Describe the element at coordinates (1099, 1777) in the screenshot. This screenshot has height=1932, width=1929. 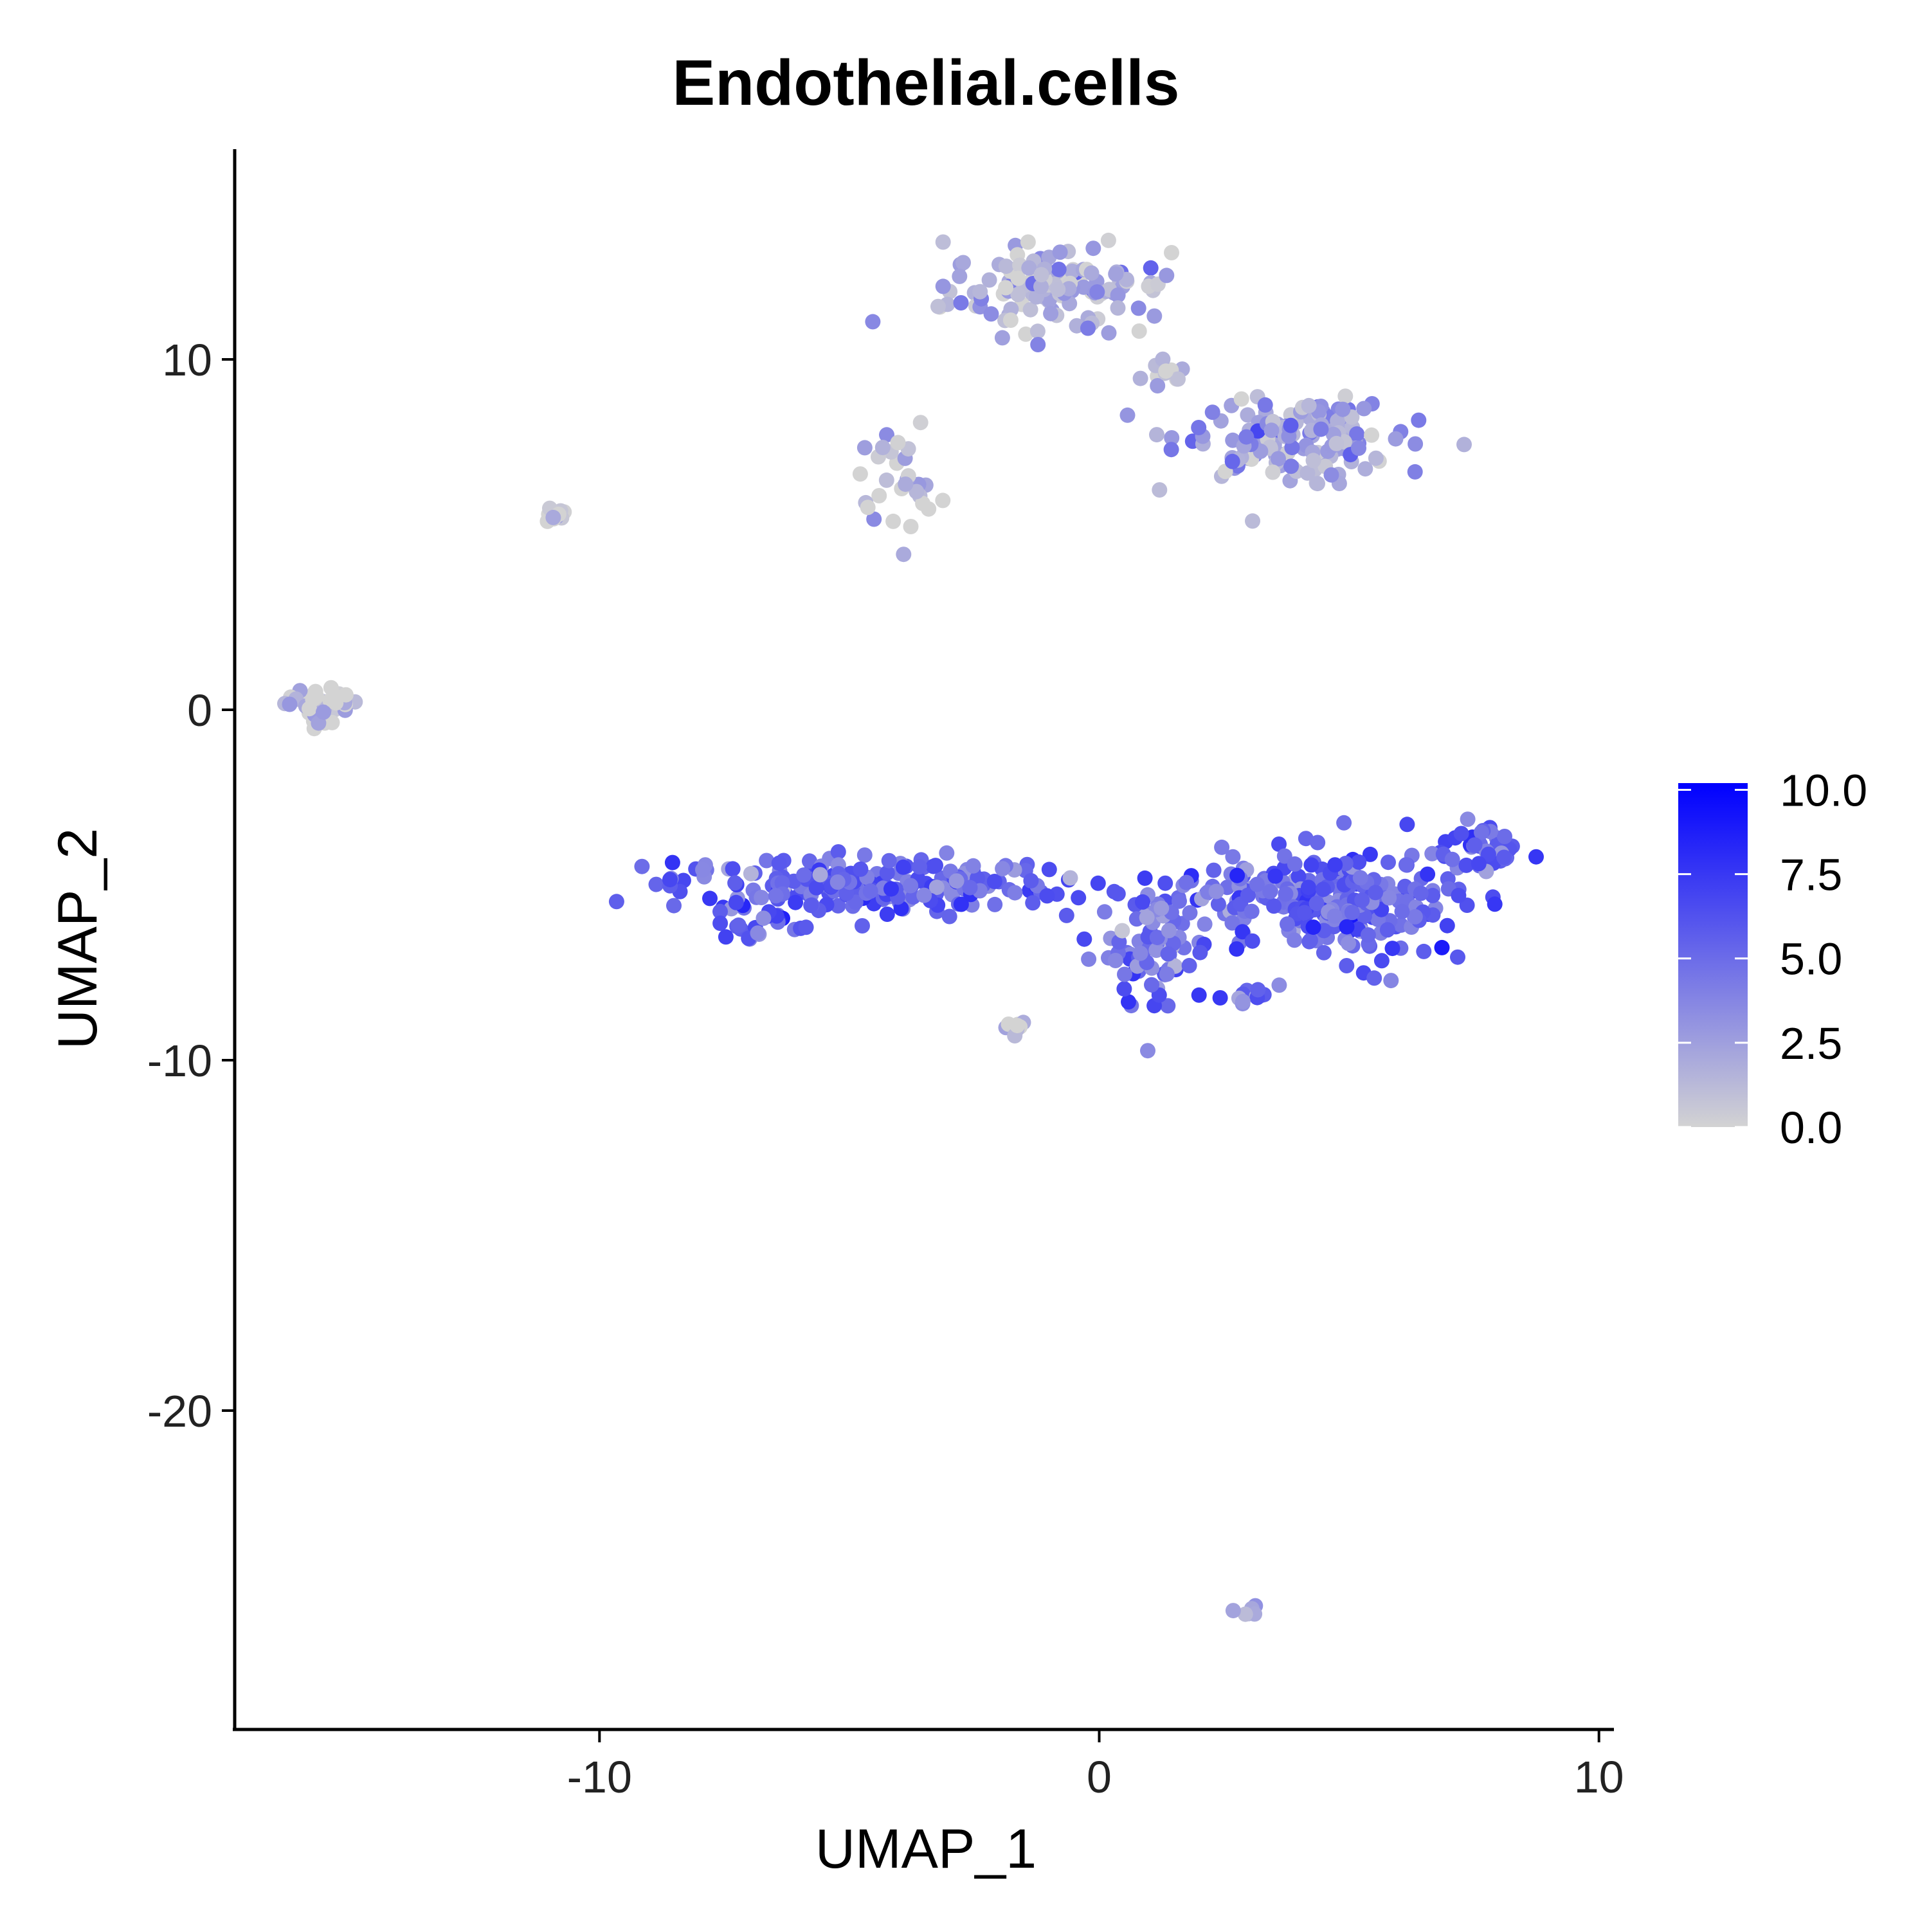
I see `x-tick-label: 0` at that location.